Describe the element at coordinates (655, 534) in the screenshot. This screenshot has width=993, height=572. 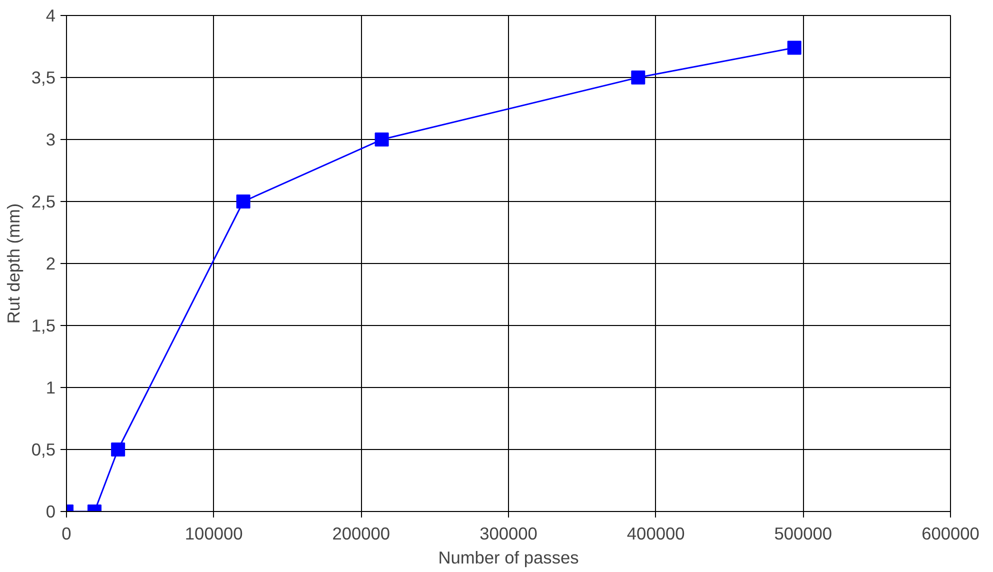
I see `x-tick-label: 400000` at that location.